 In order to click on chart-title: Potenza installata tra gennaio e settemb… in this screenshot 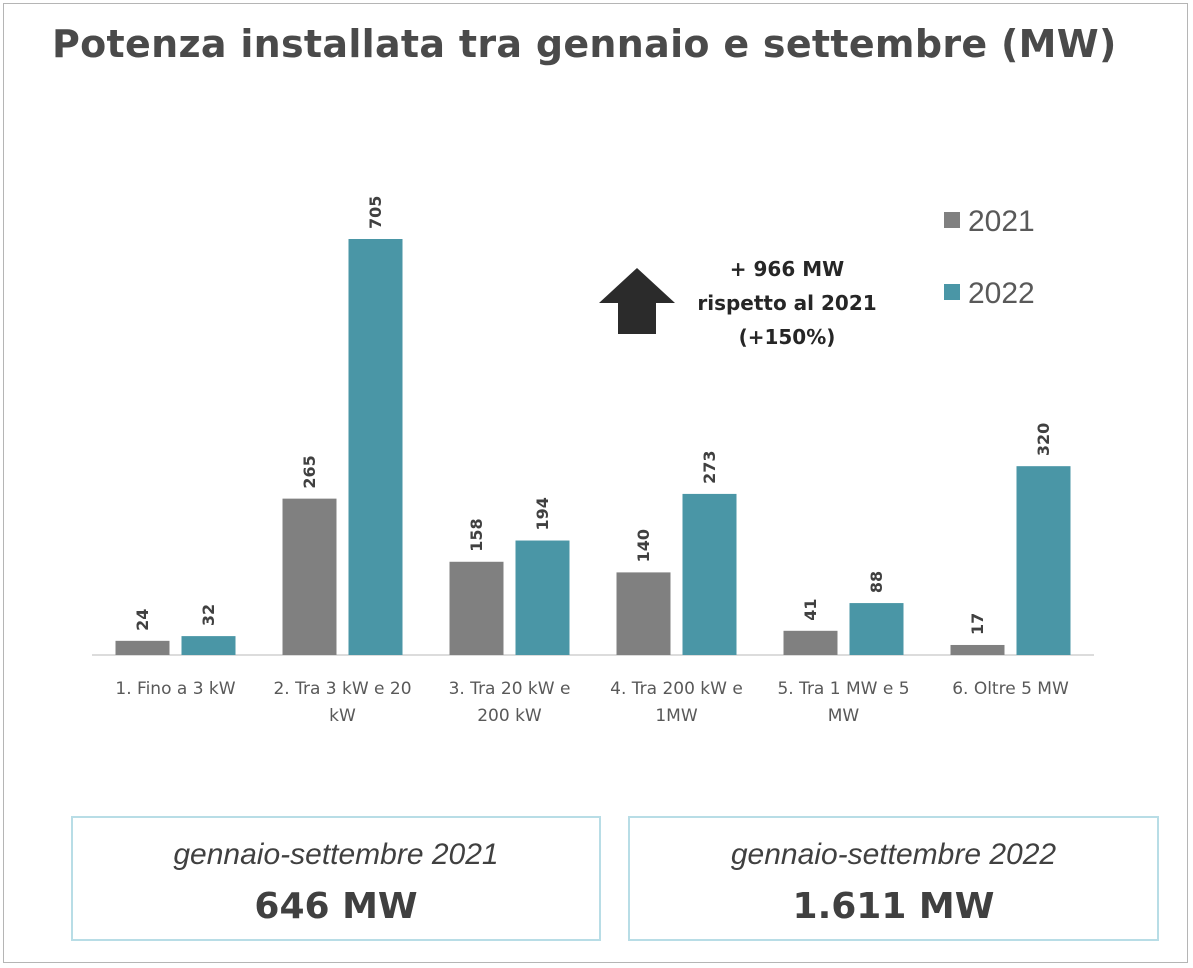, I will do `click(584, 44)`.